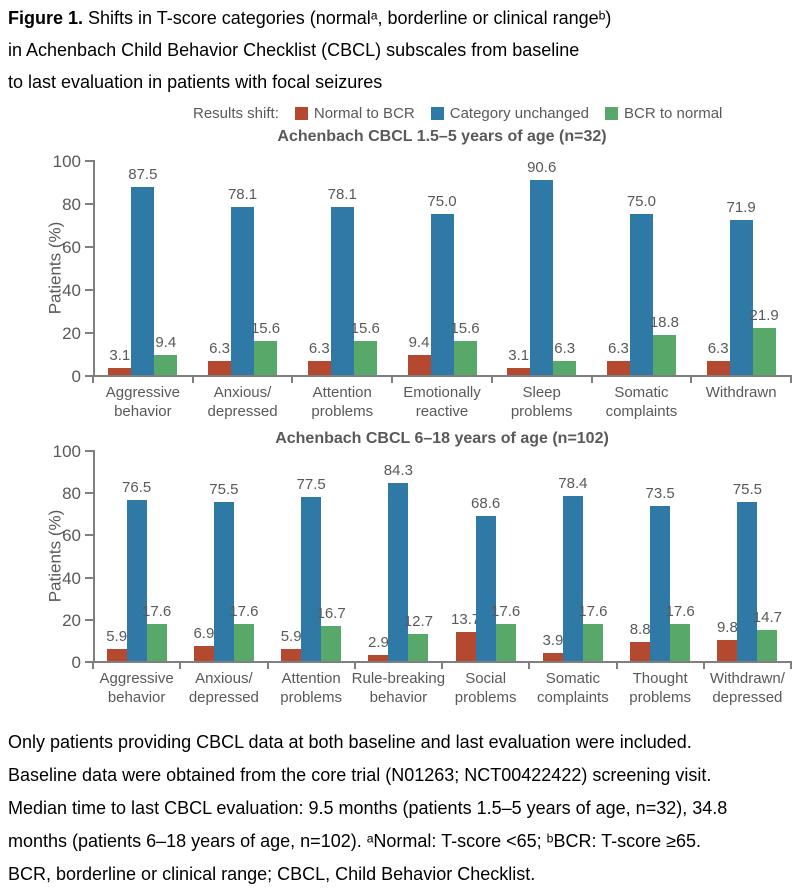 This screenshot has width=795, height=893. I want to click on chart-title: Achenbach CBCL 1.5–5 years of age (n=32), so click(442, 136).